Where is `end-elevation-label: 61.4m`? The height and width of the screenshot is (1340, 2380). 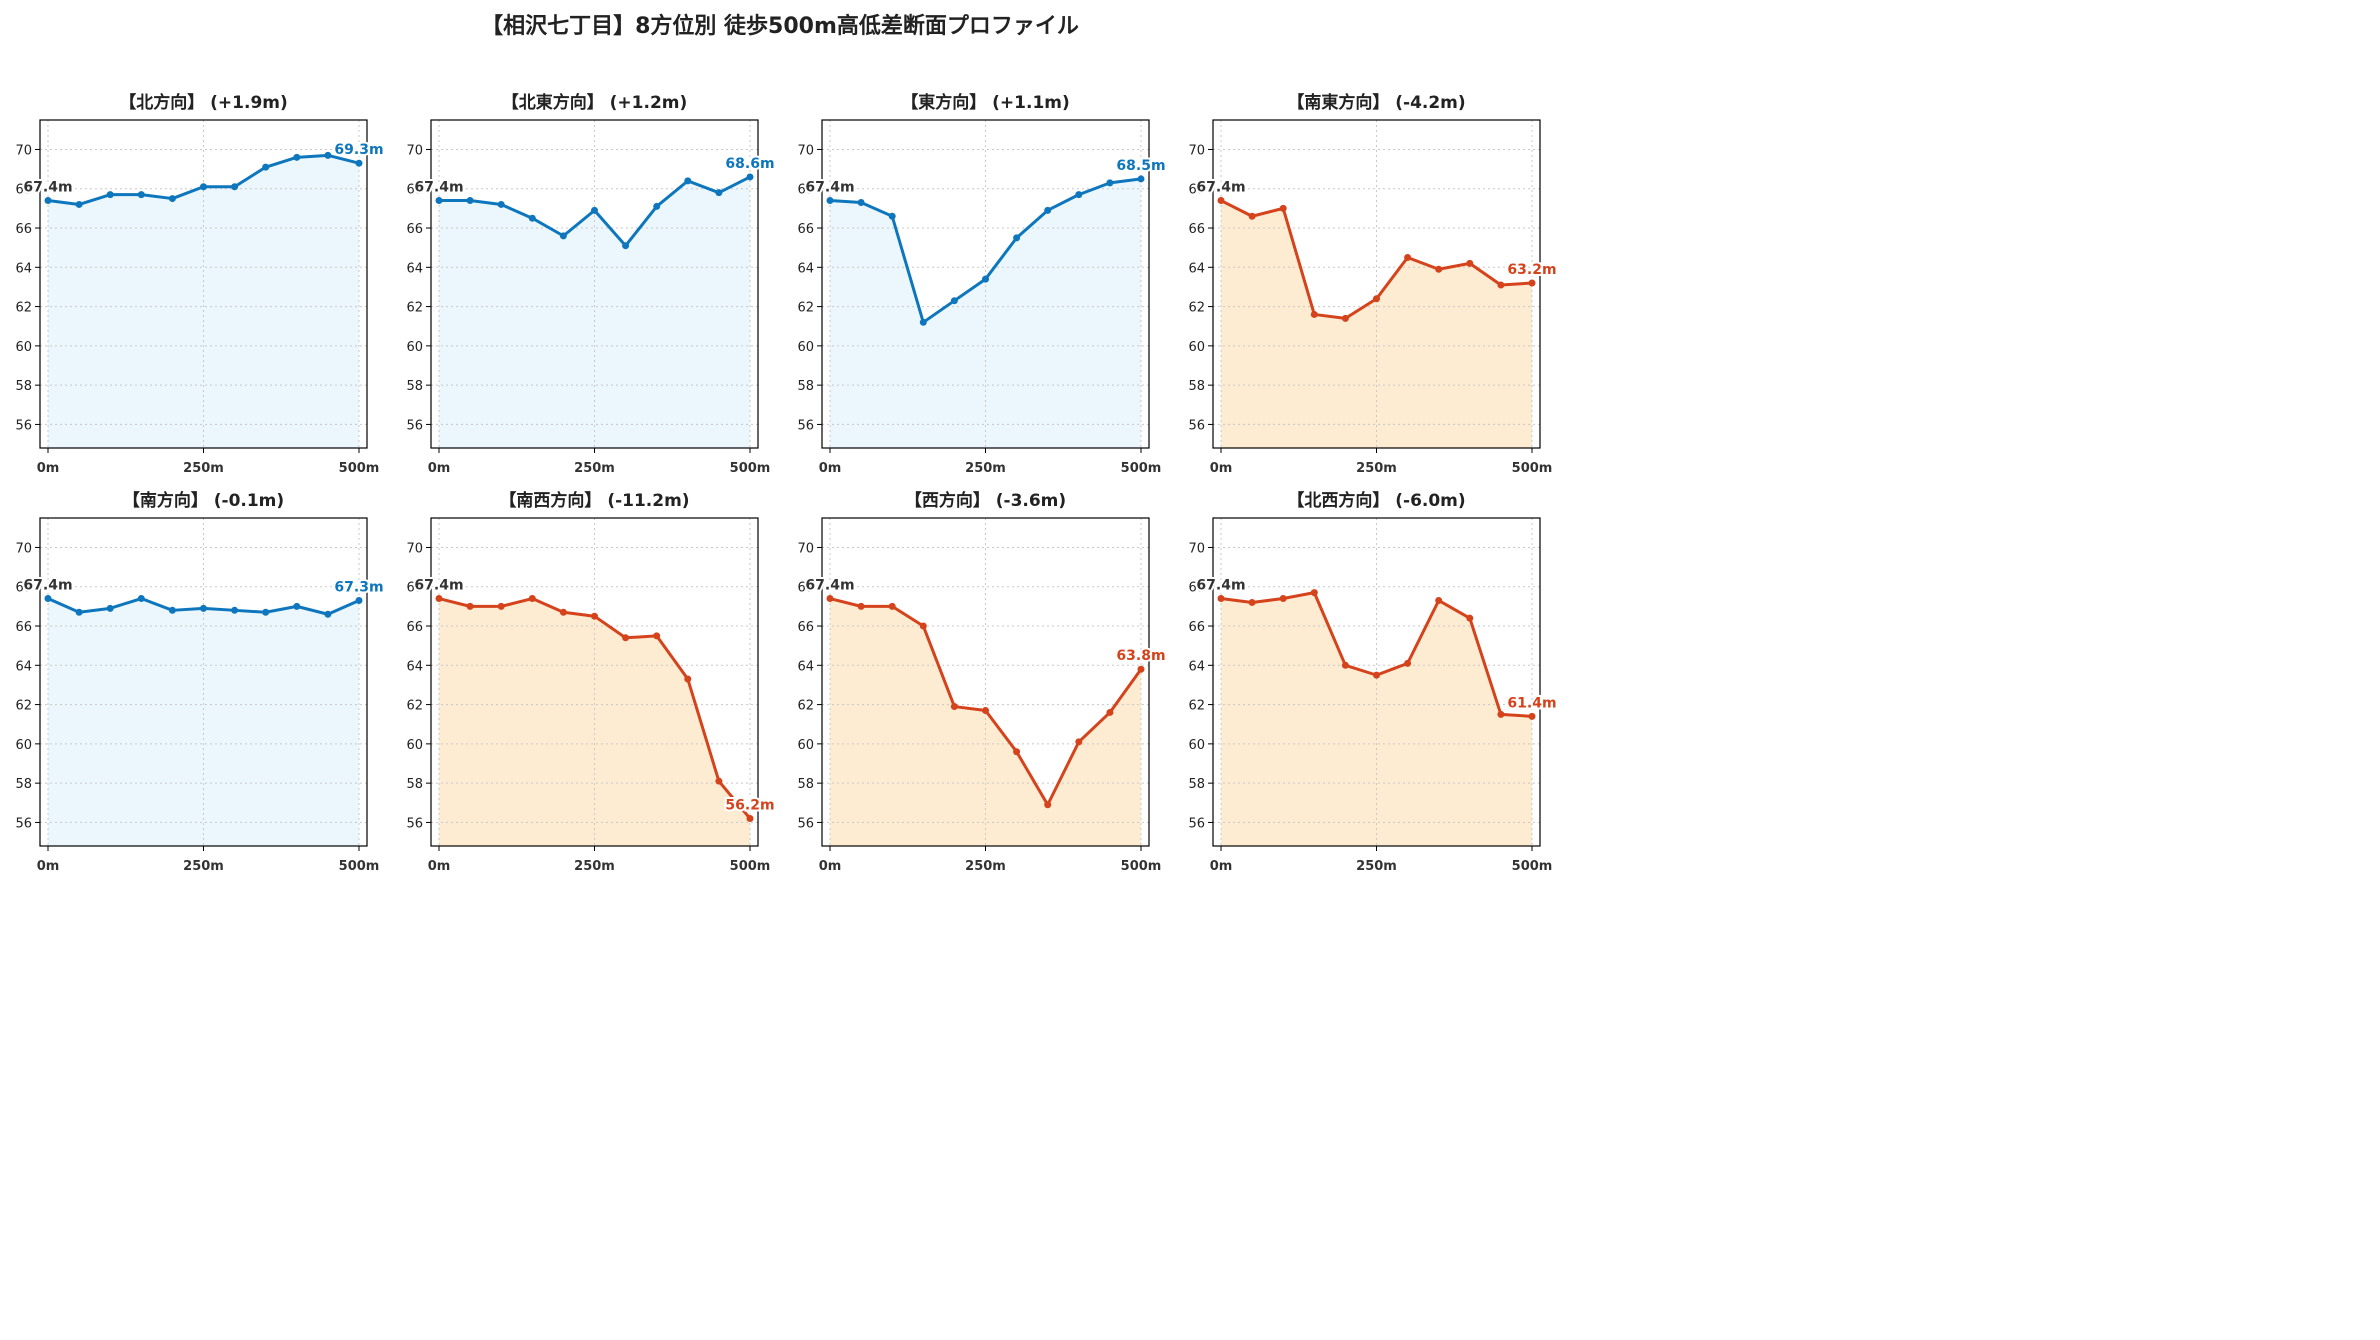 end-elevation-label: 61.4m is located at coordinates (1531, 703).